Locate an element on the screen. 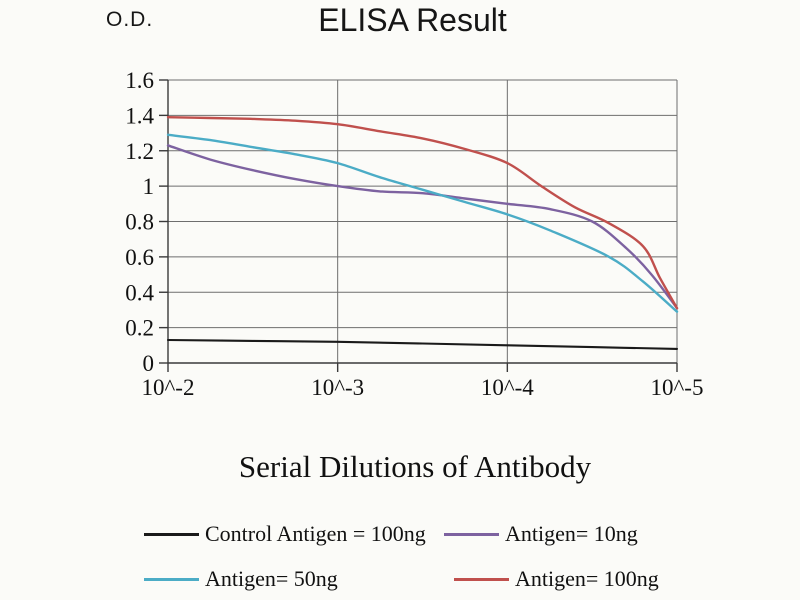 The width and height of the screenshot is (800, 600). x-tick-label: 10^-2 is located at coordinates (168, 387).